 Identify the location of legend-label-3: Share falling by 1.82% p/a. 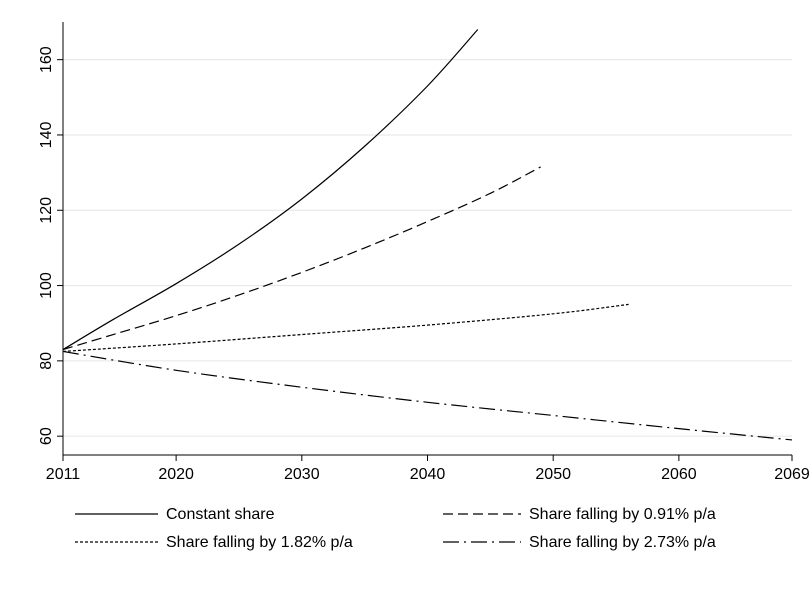
(259, 542).